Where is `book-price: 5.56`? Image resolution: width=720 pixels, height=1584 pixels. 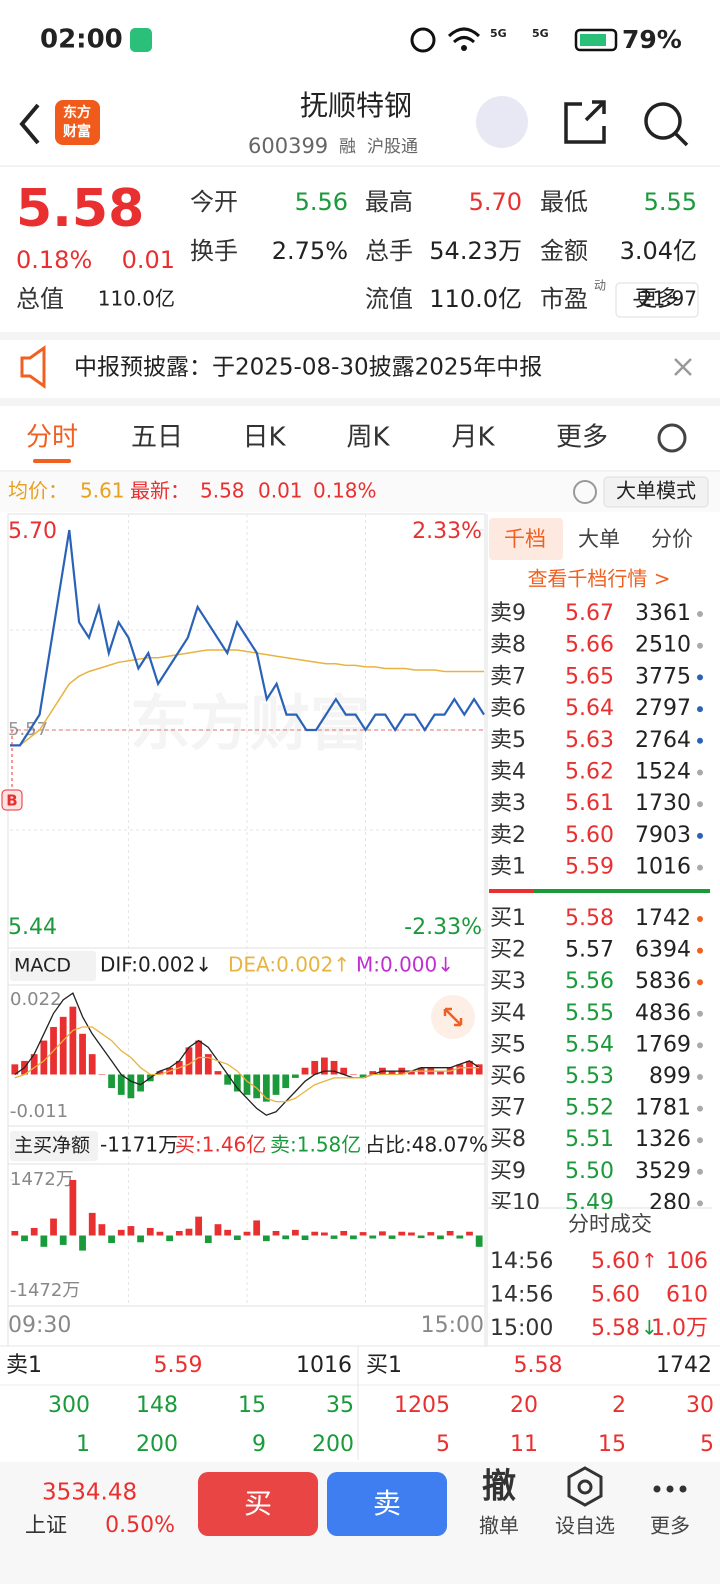
book-price: 5.56 is located at coordinates (589, 981).